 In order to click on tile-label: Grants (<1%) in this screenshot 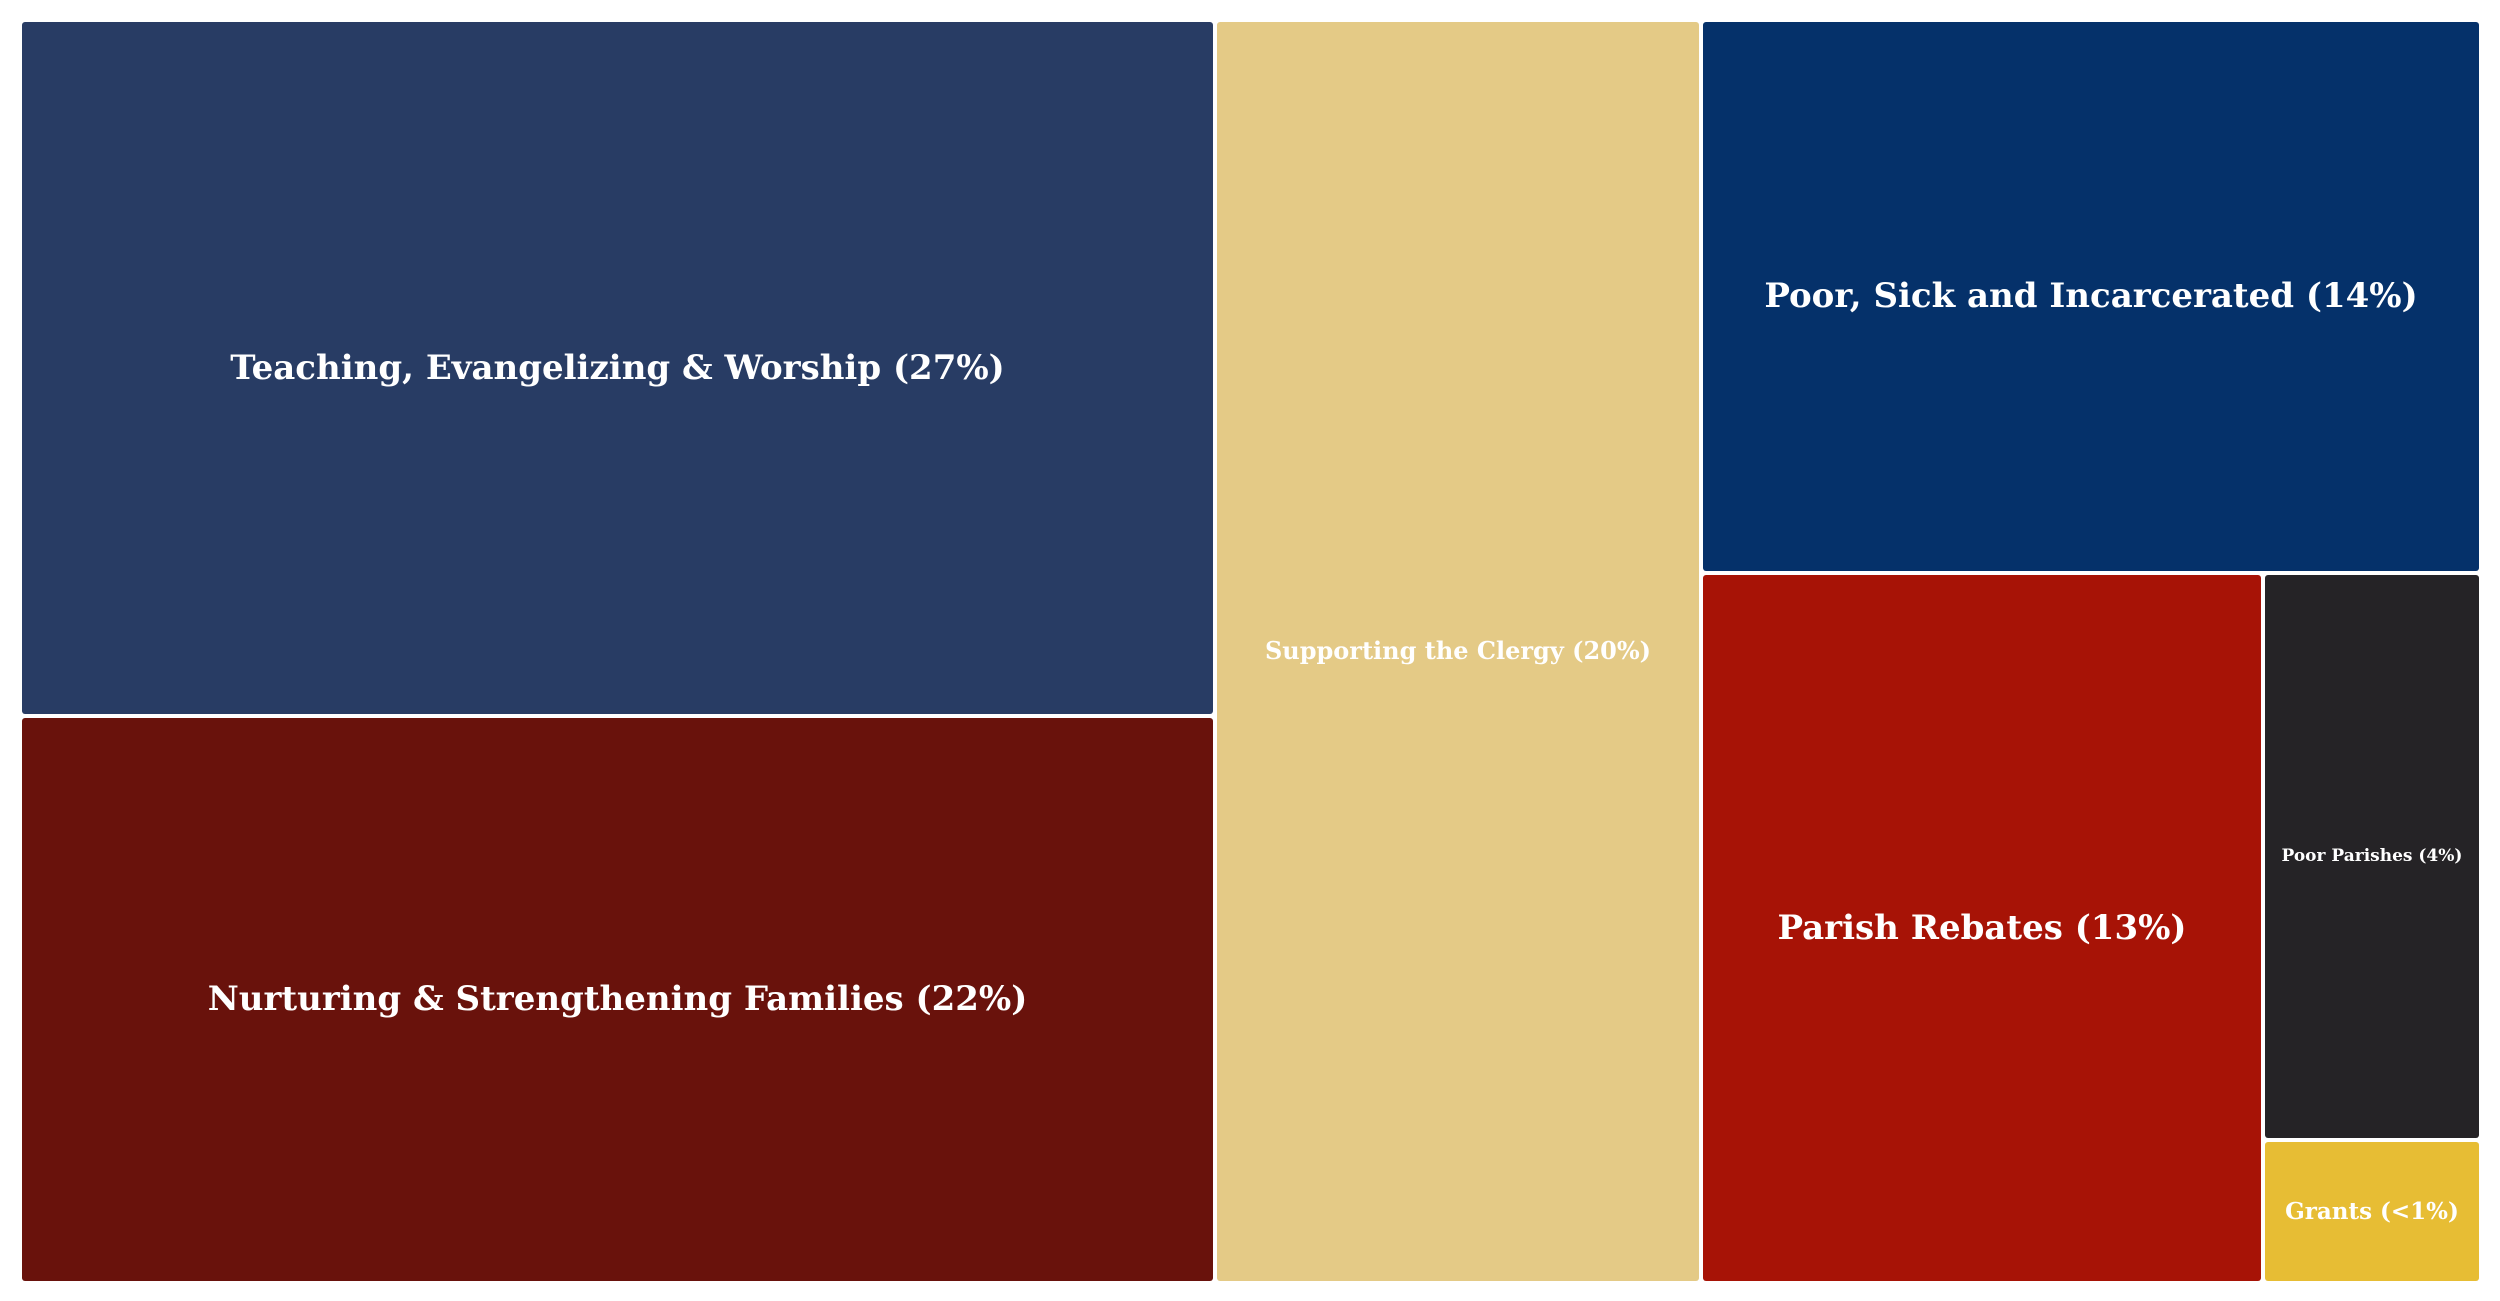, I will do `click(2372, 1211)`.